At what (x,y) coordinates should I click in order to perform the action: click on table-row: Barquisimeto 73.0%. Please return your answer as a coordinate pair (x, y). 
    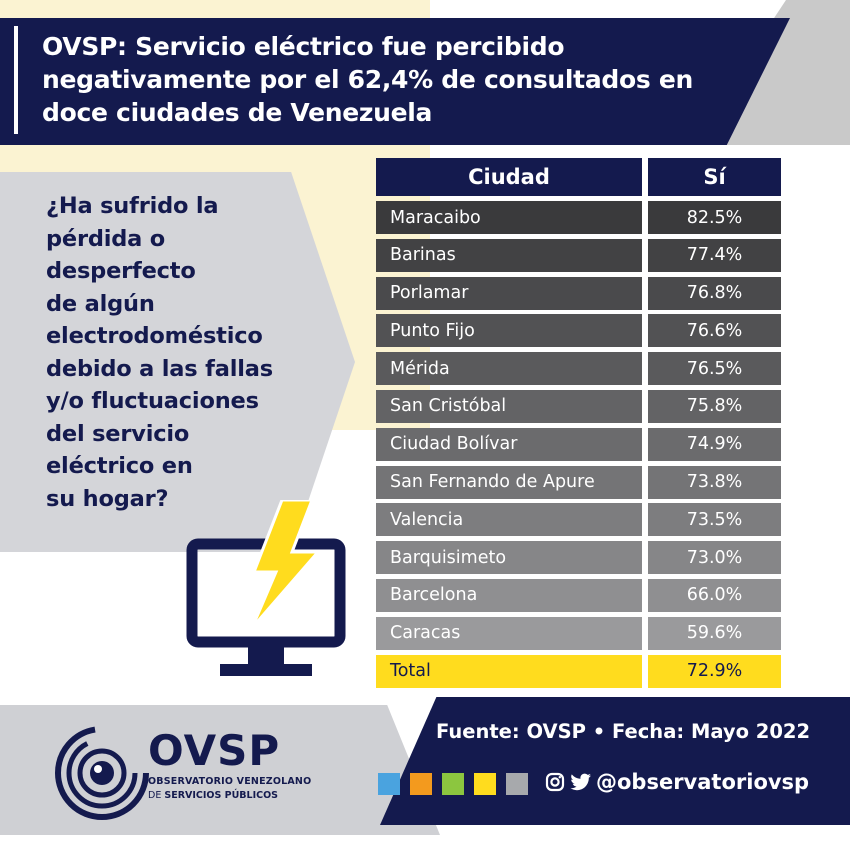
    Looking at the image, I should click on (578, 558).